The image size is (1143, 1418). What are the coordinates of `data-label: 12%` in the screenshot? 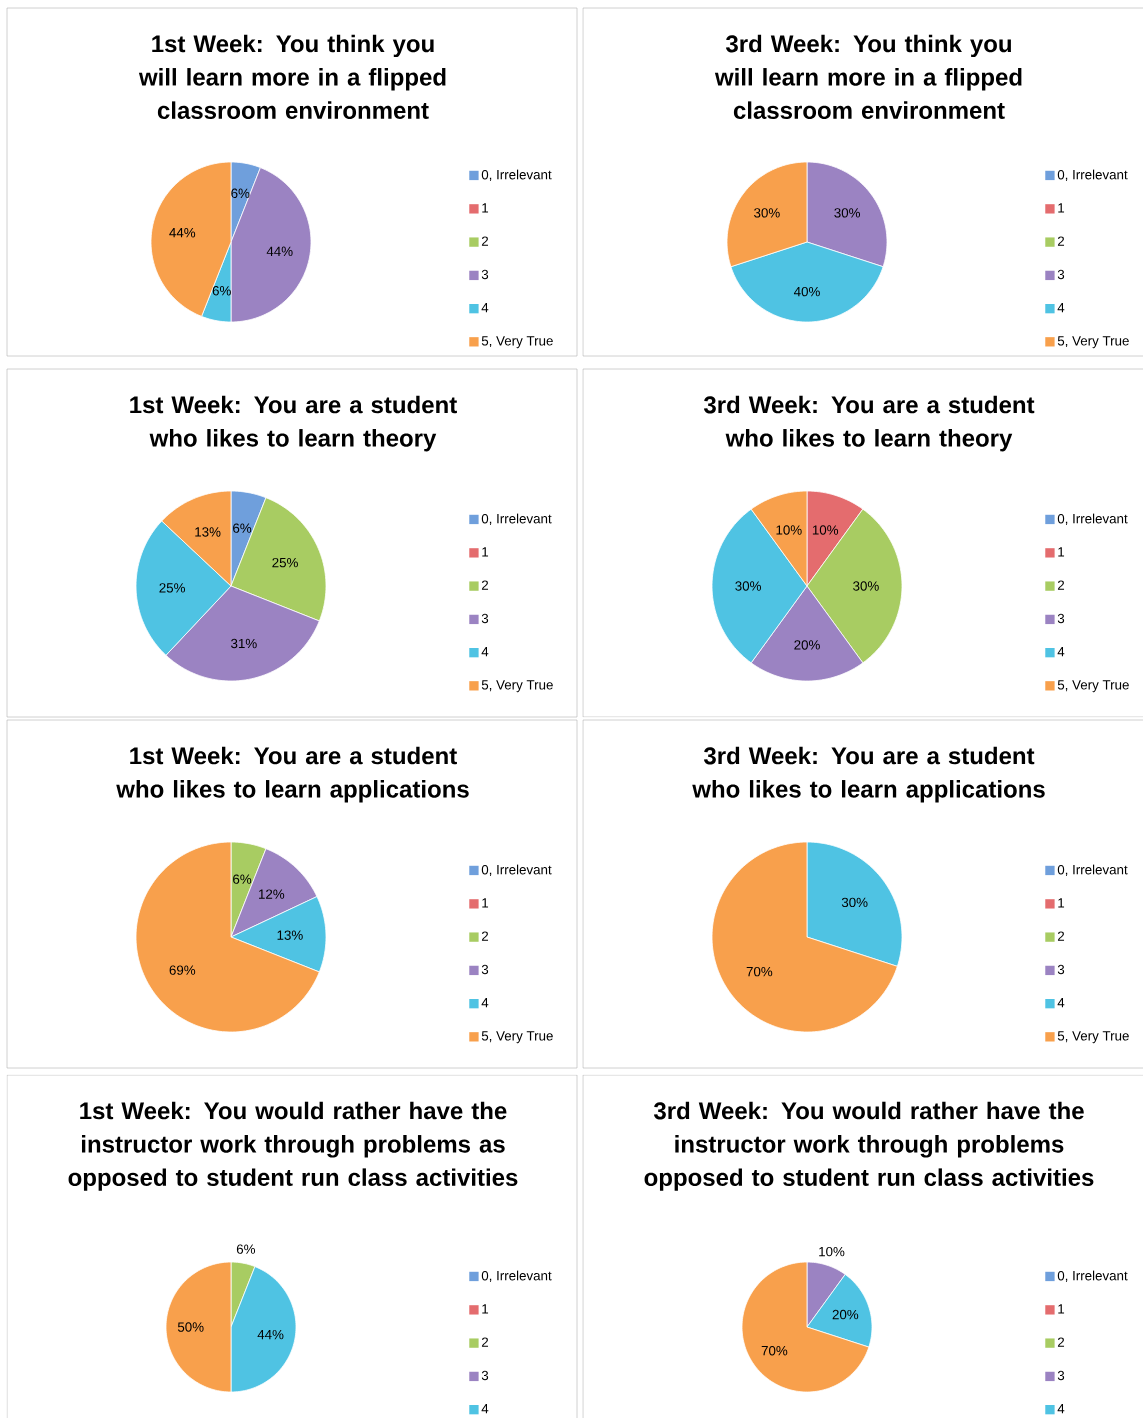 It's located at (272, 894).